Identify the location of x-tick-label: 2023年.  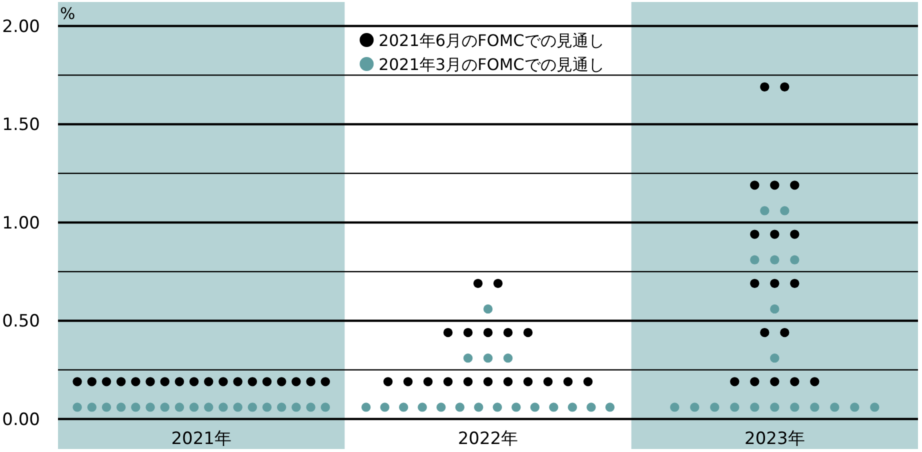
(774, 439).